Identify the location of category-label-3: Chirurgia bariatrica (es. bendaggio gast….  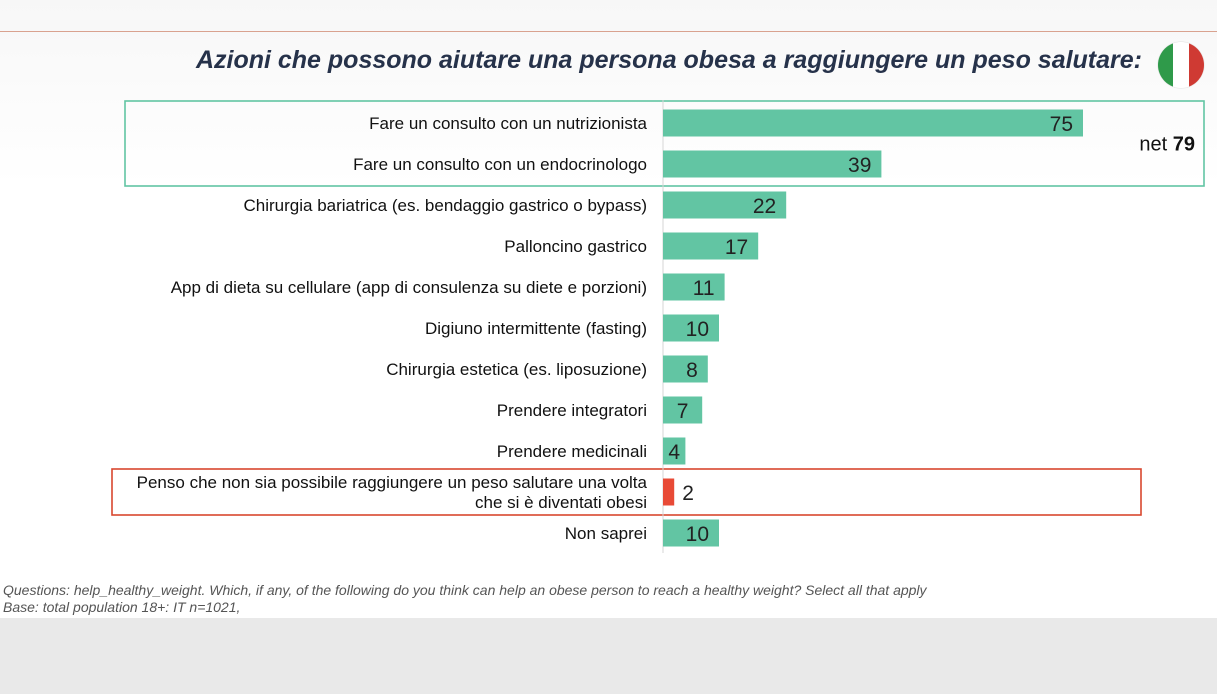
(445, 205).